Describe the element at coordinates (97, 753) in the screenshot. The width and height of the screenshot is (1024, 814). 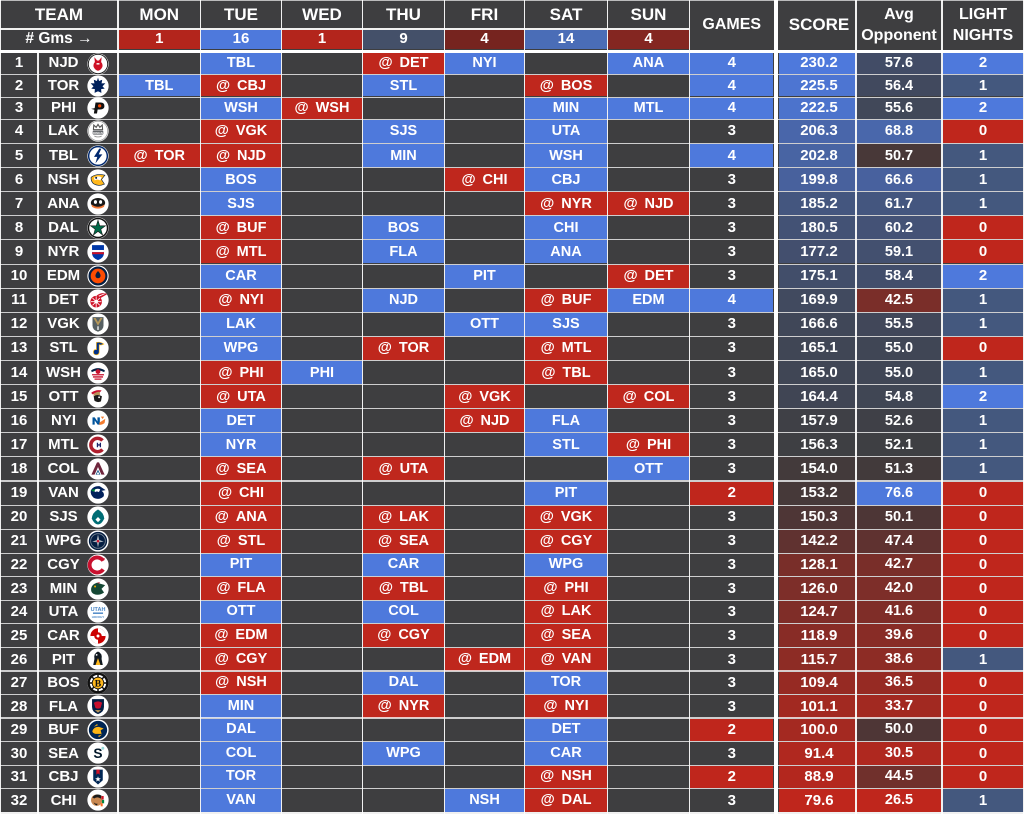
I see `svg-text: S` at that location.